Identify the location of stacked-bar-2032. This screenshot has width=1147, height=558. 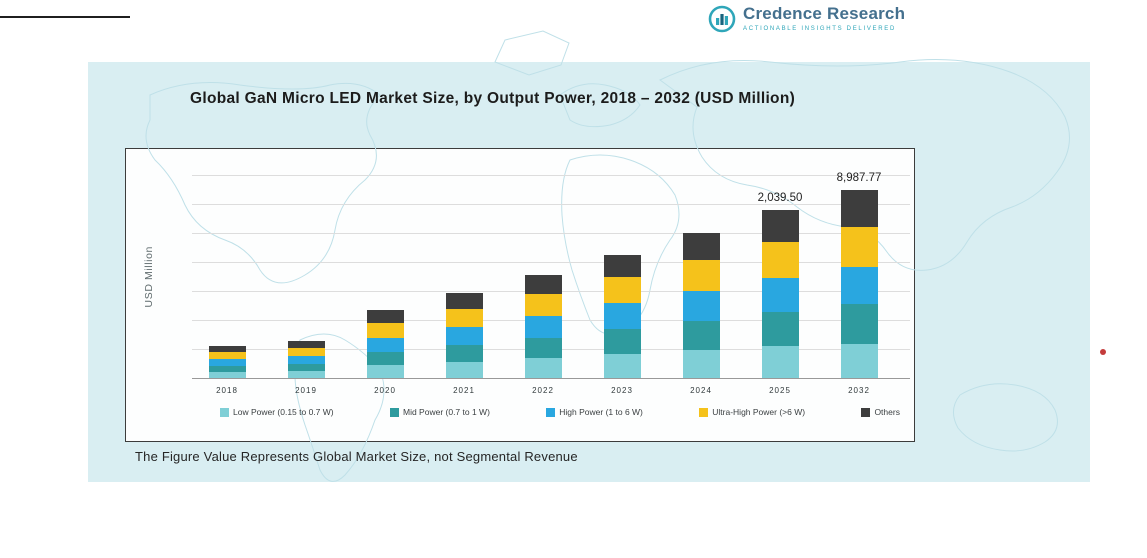
(859, 284).